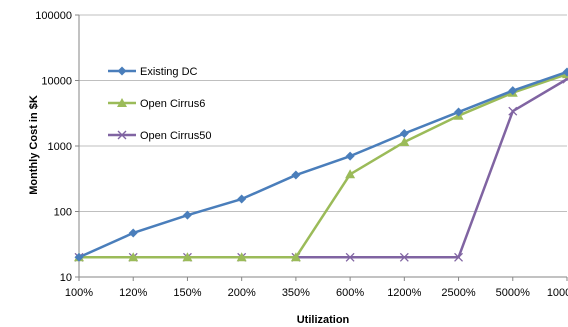  Describe the element at coordinates (513, 293) in the screenshot. I see `x-tick-label: 5000%` at that location.